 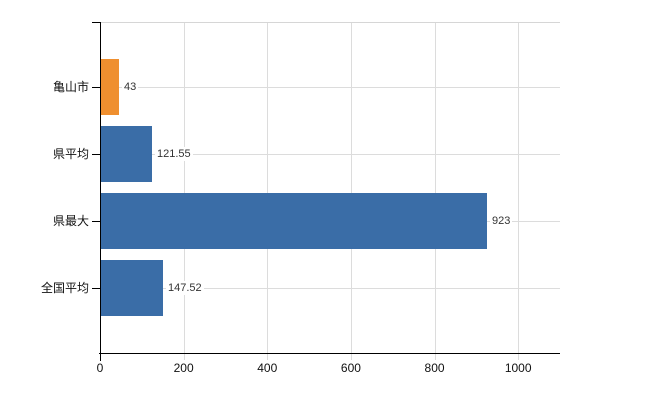 I want to click on x-axis-tick-label: 800, so click(x=434, y=368).